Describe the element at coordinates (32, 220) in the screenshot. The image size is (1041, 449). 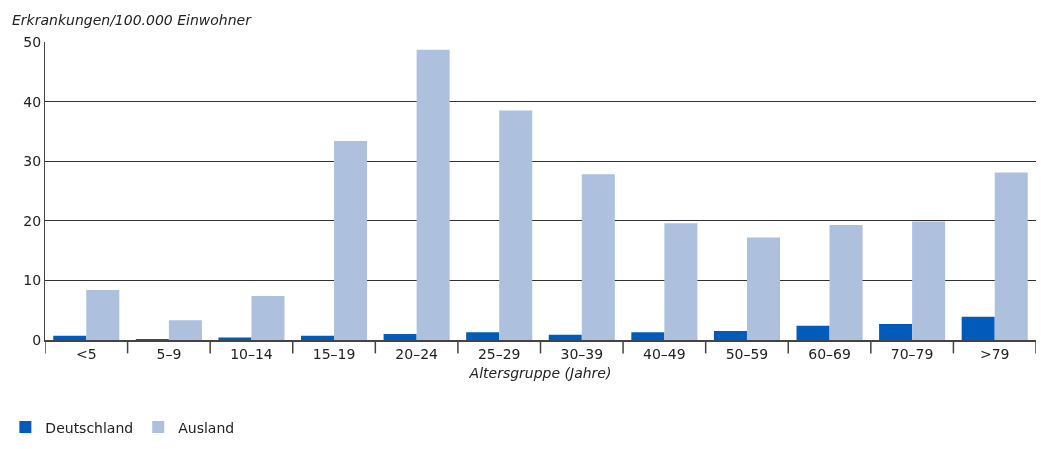
I see `y-tick-label: 20` at that location.